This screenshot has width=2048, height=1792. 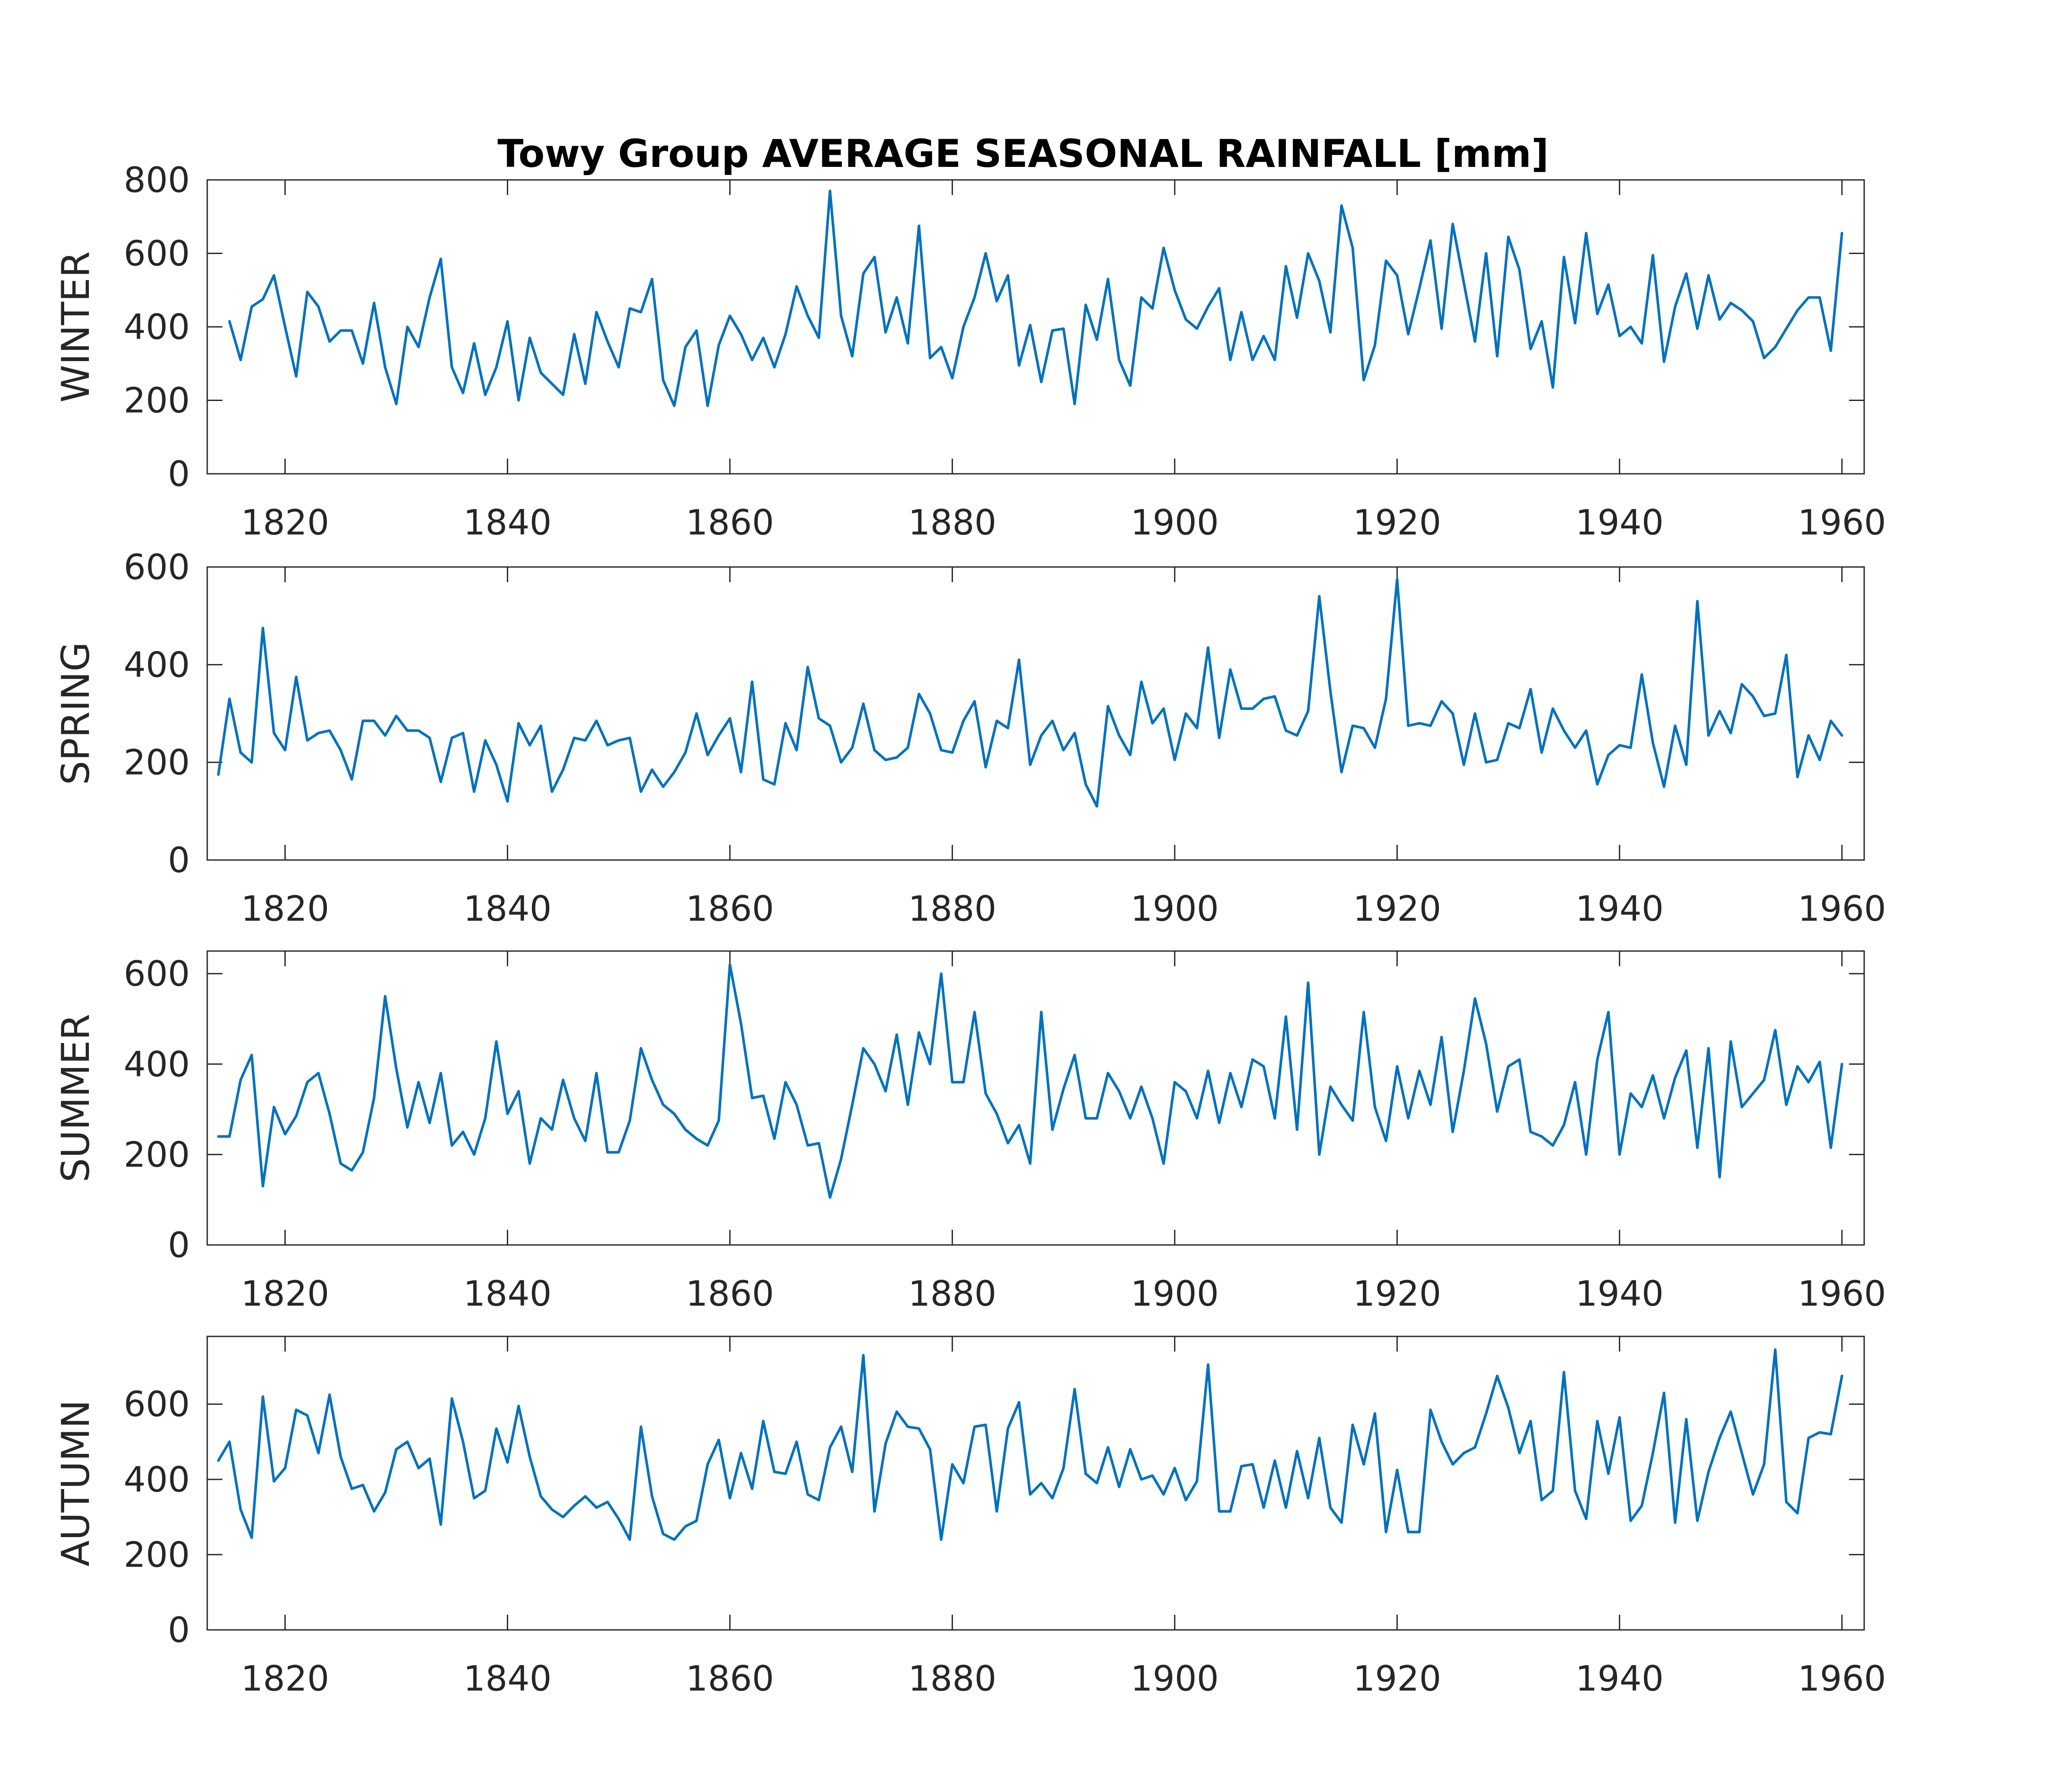 What do you see at coordinates (179, 1630) in the screenshot?
I see `autumn-y-tick-label: 0` at bounding box center [179, 1630].